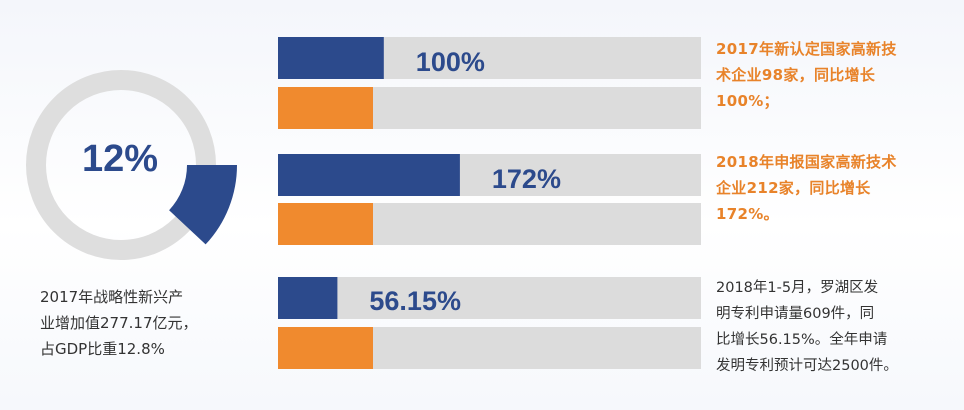 This screenshot has width=964, height=410. I want to click on left-caption-line: 占GDP比重12.8%, so click(102, 349).